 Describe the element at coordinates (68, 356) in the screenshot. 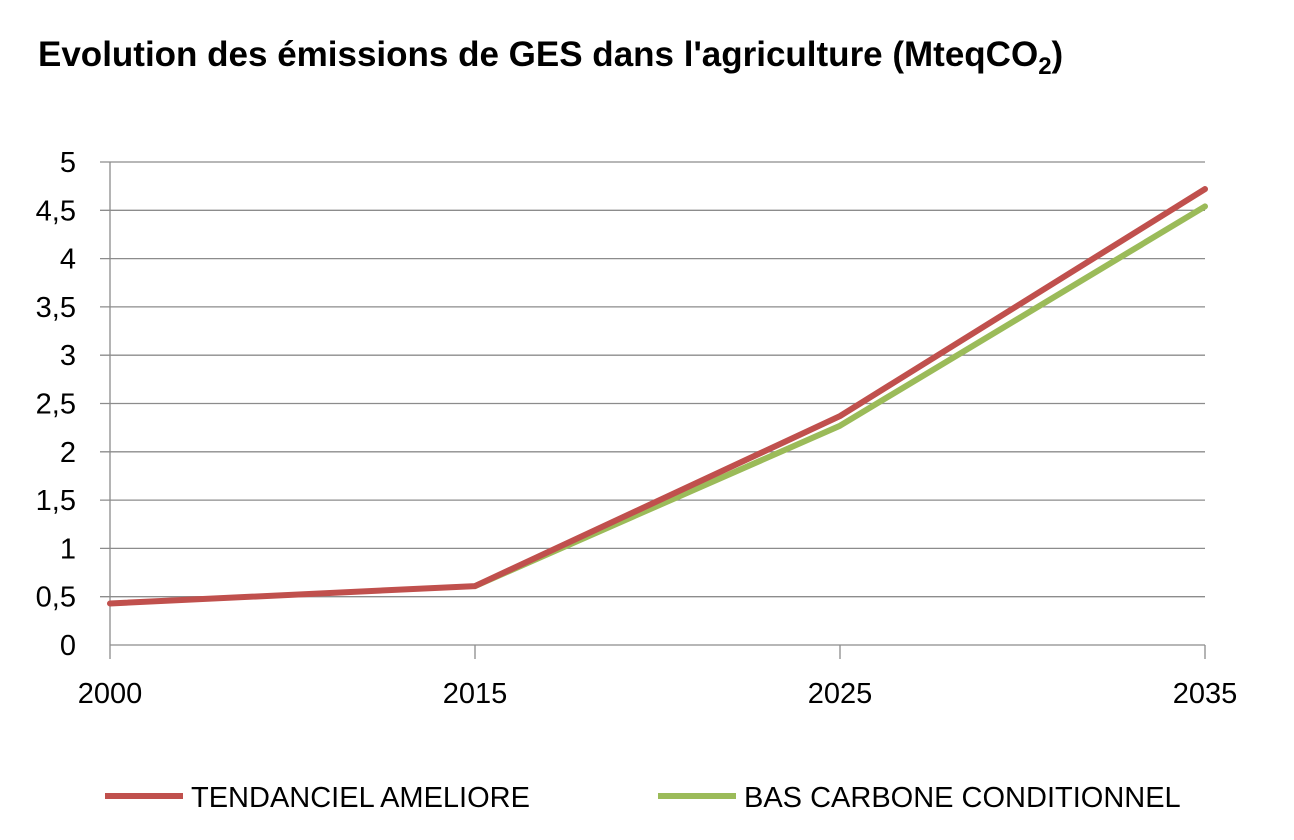

I see `y-tick-label: 3` at that location.